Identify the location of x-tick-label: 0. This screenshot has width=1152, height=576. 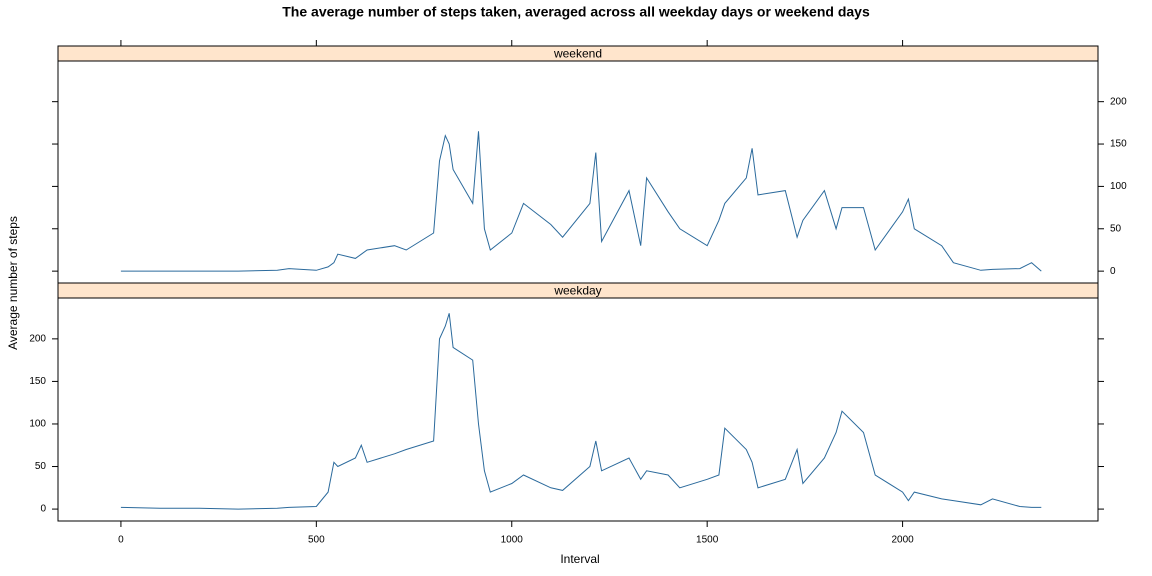
(121, 540).